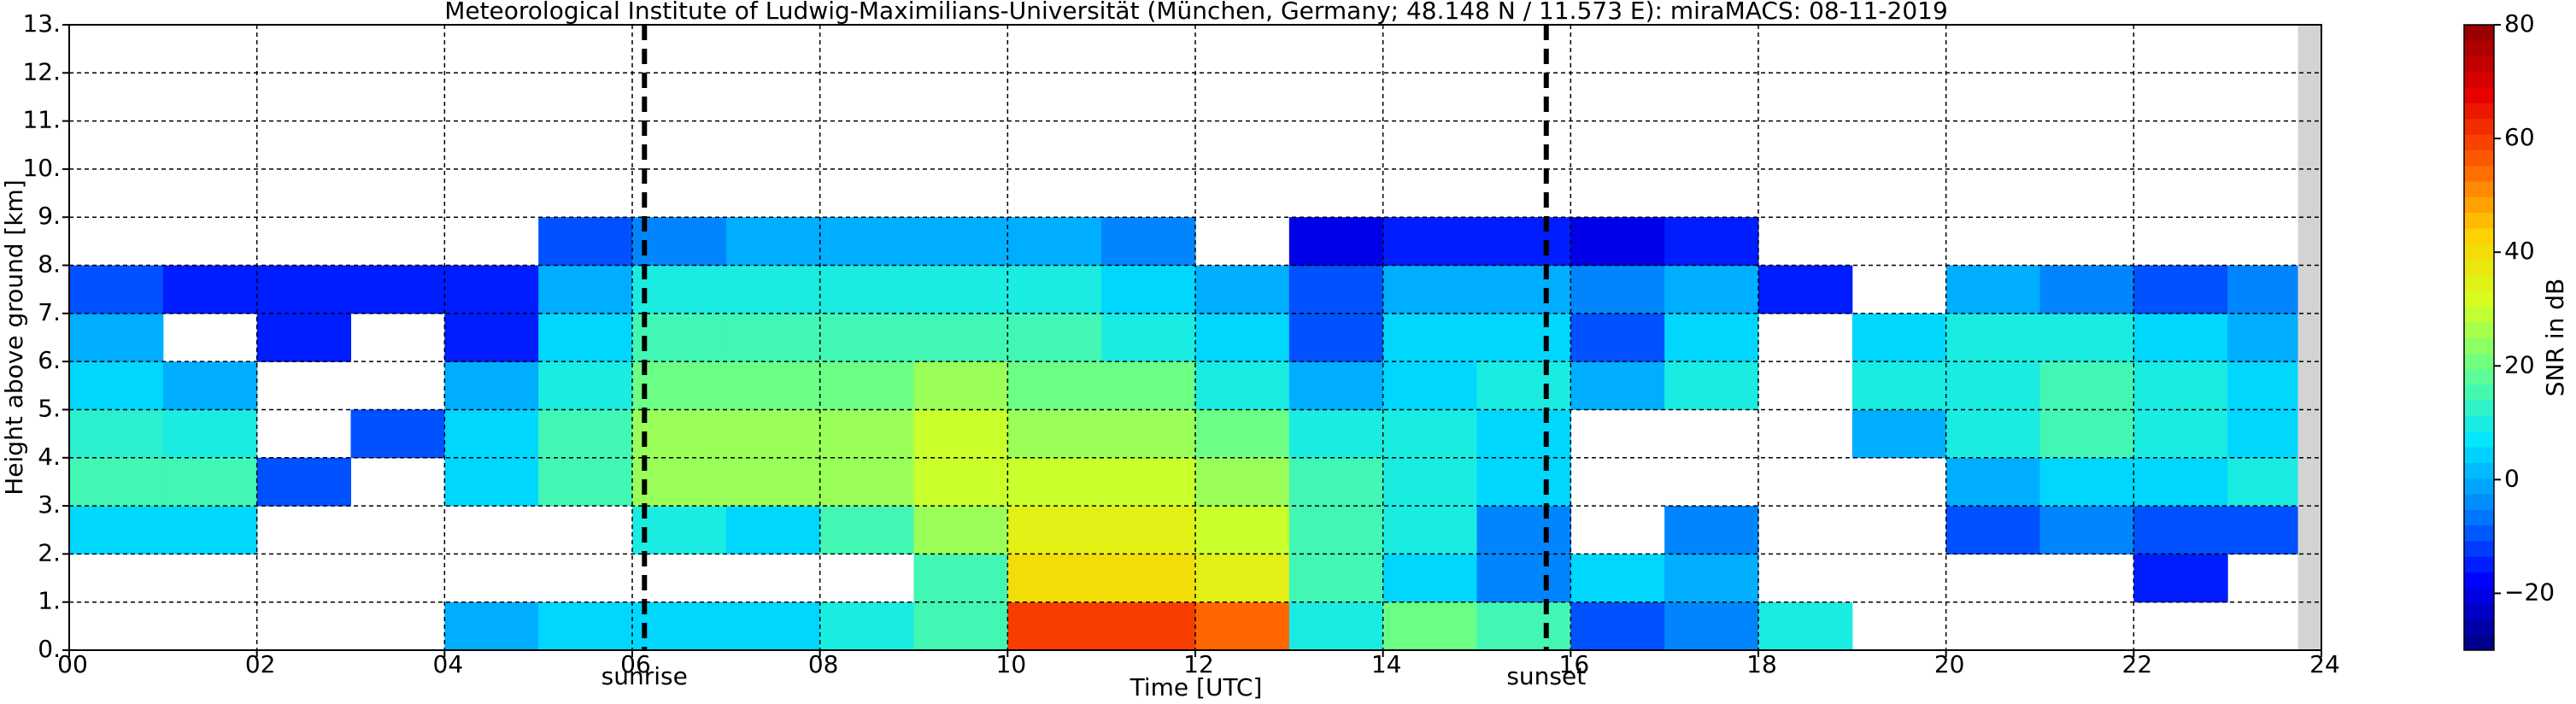 The width and height of the screenshot is (2576, 704). What do you see at coordinates (635, 664) in the screenshot?
I see `x-tick-label: 06` at bounding box center [635, 664].